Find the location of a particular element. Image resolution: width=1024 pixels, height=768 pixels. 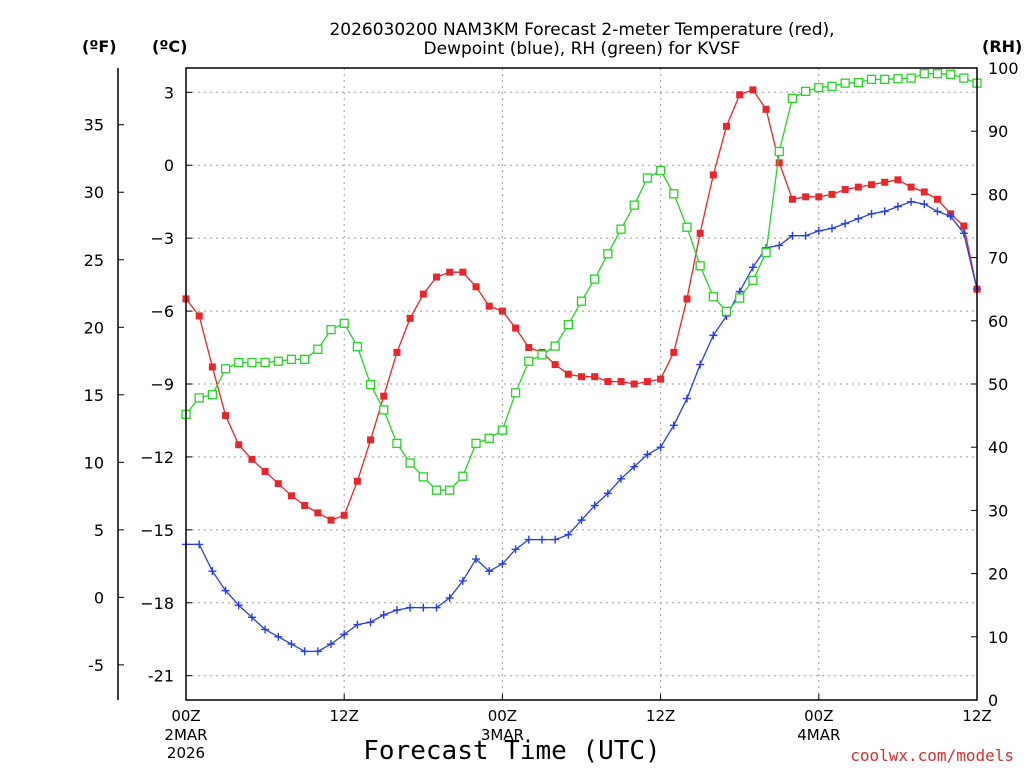

f-axis-tick-label: 15 is located at coordinates (94, 395).